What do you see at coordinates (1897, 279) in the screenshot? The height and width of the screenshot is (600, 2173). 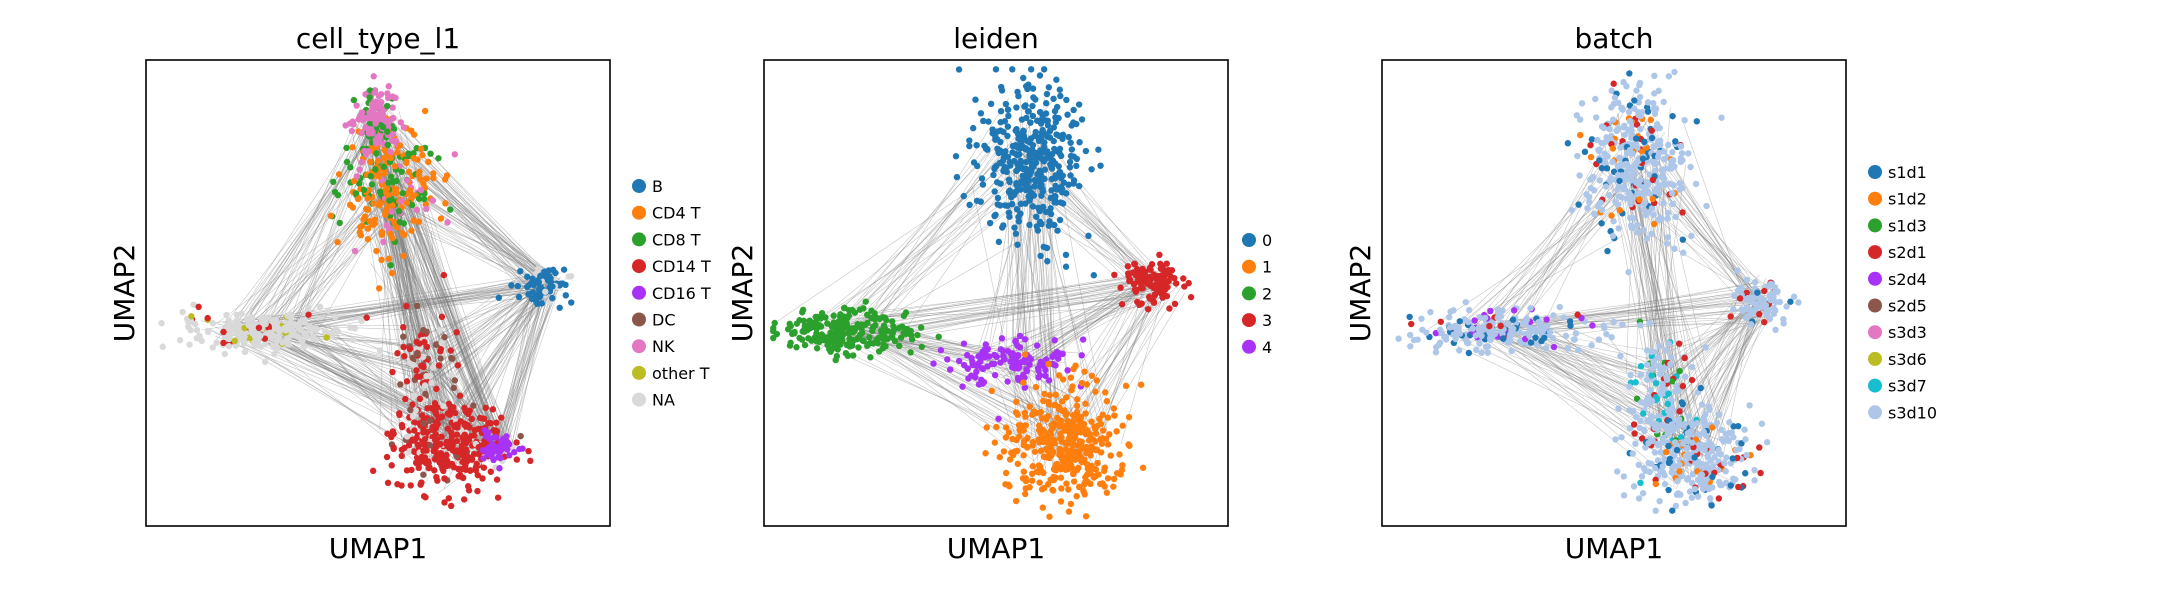 I see `legend-item: s2d4` at bounding box center [1897, 279].